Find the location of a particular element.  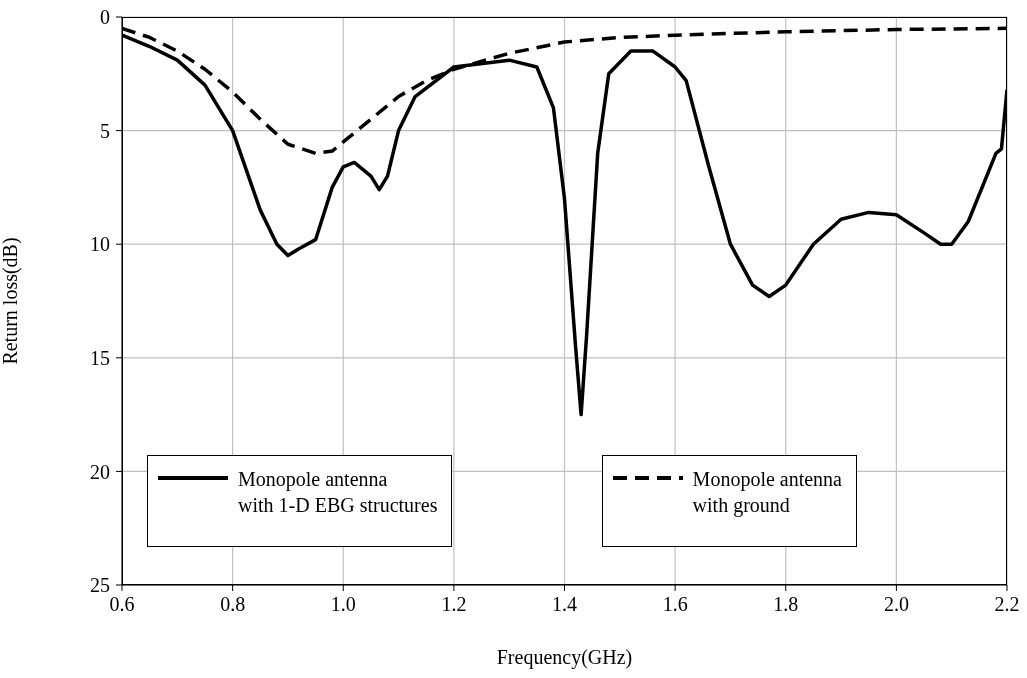

x-tick-label: 1.0 is located at coordinates (343, 604).